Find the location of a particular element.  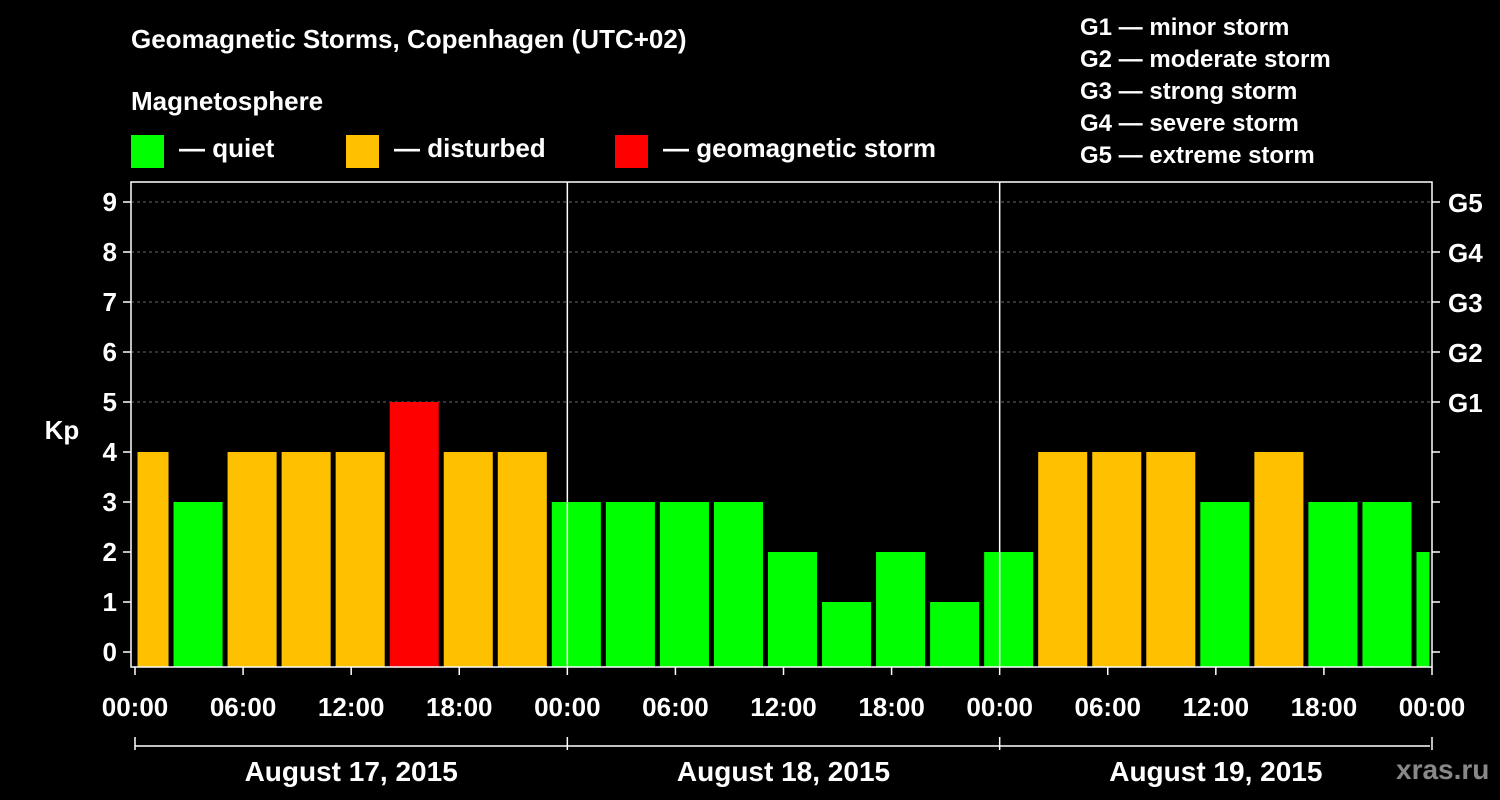

legend-swatch-storm is located at coordinates (631, 151).